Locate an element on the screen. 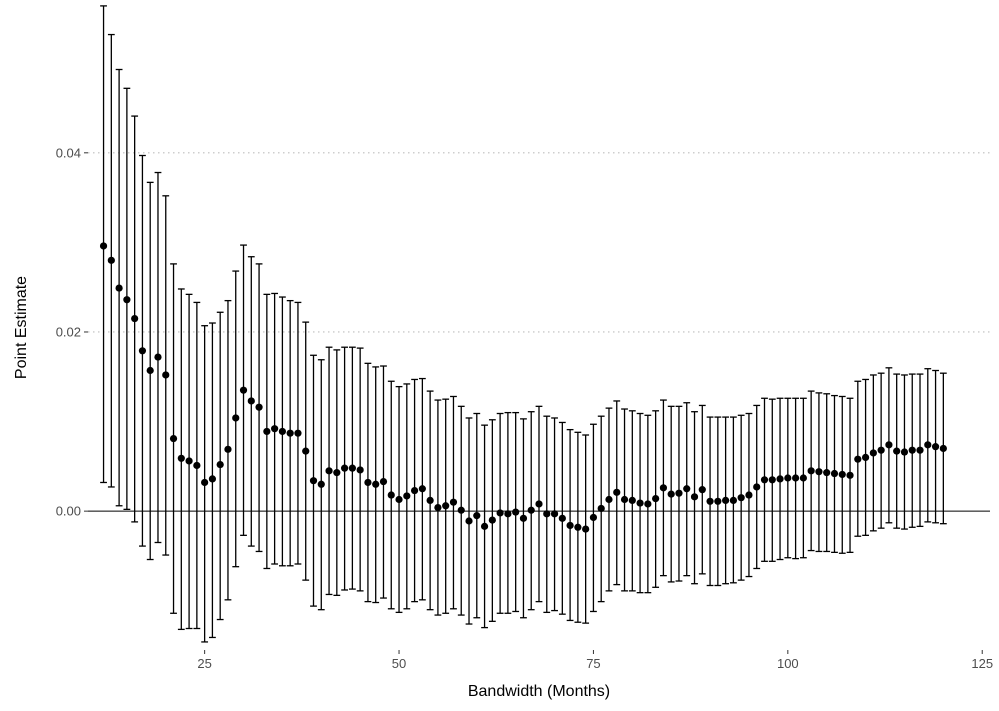  x-tick-label: 50 is located at coordinates (399, 663).